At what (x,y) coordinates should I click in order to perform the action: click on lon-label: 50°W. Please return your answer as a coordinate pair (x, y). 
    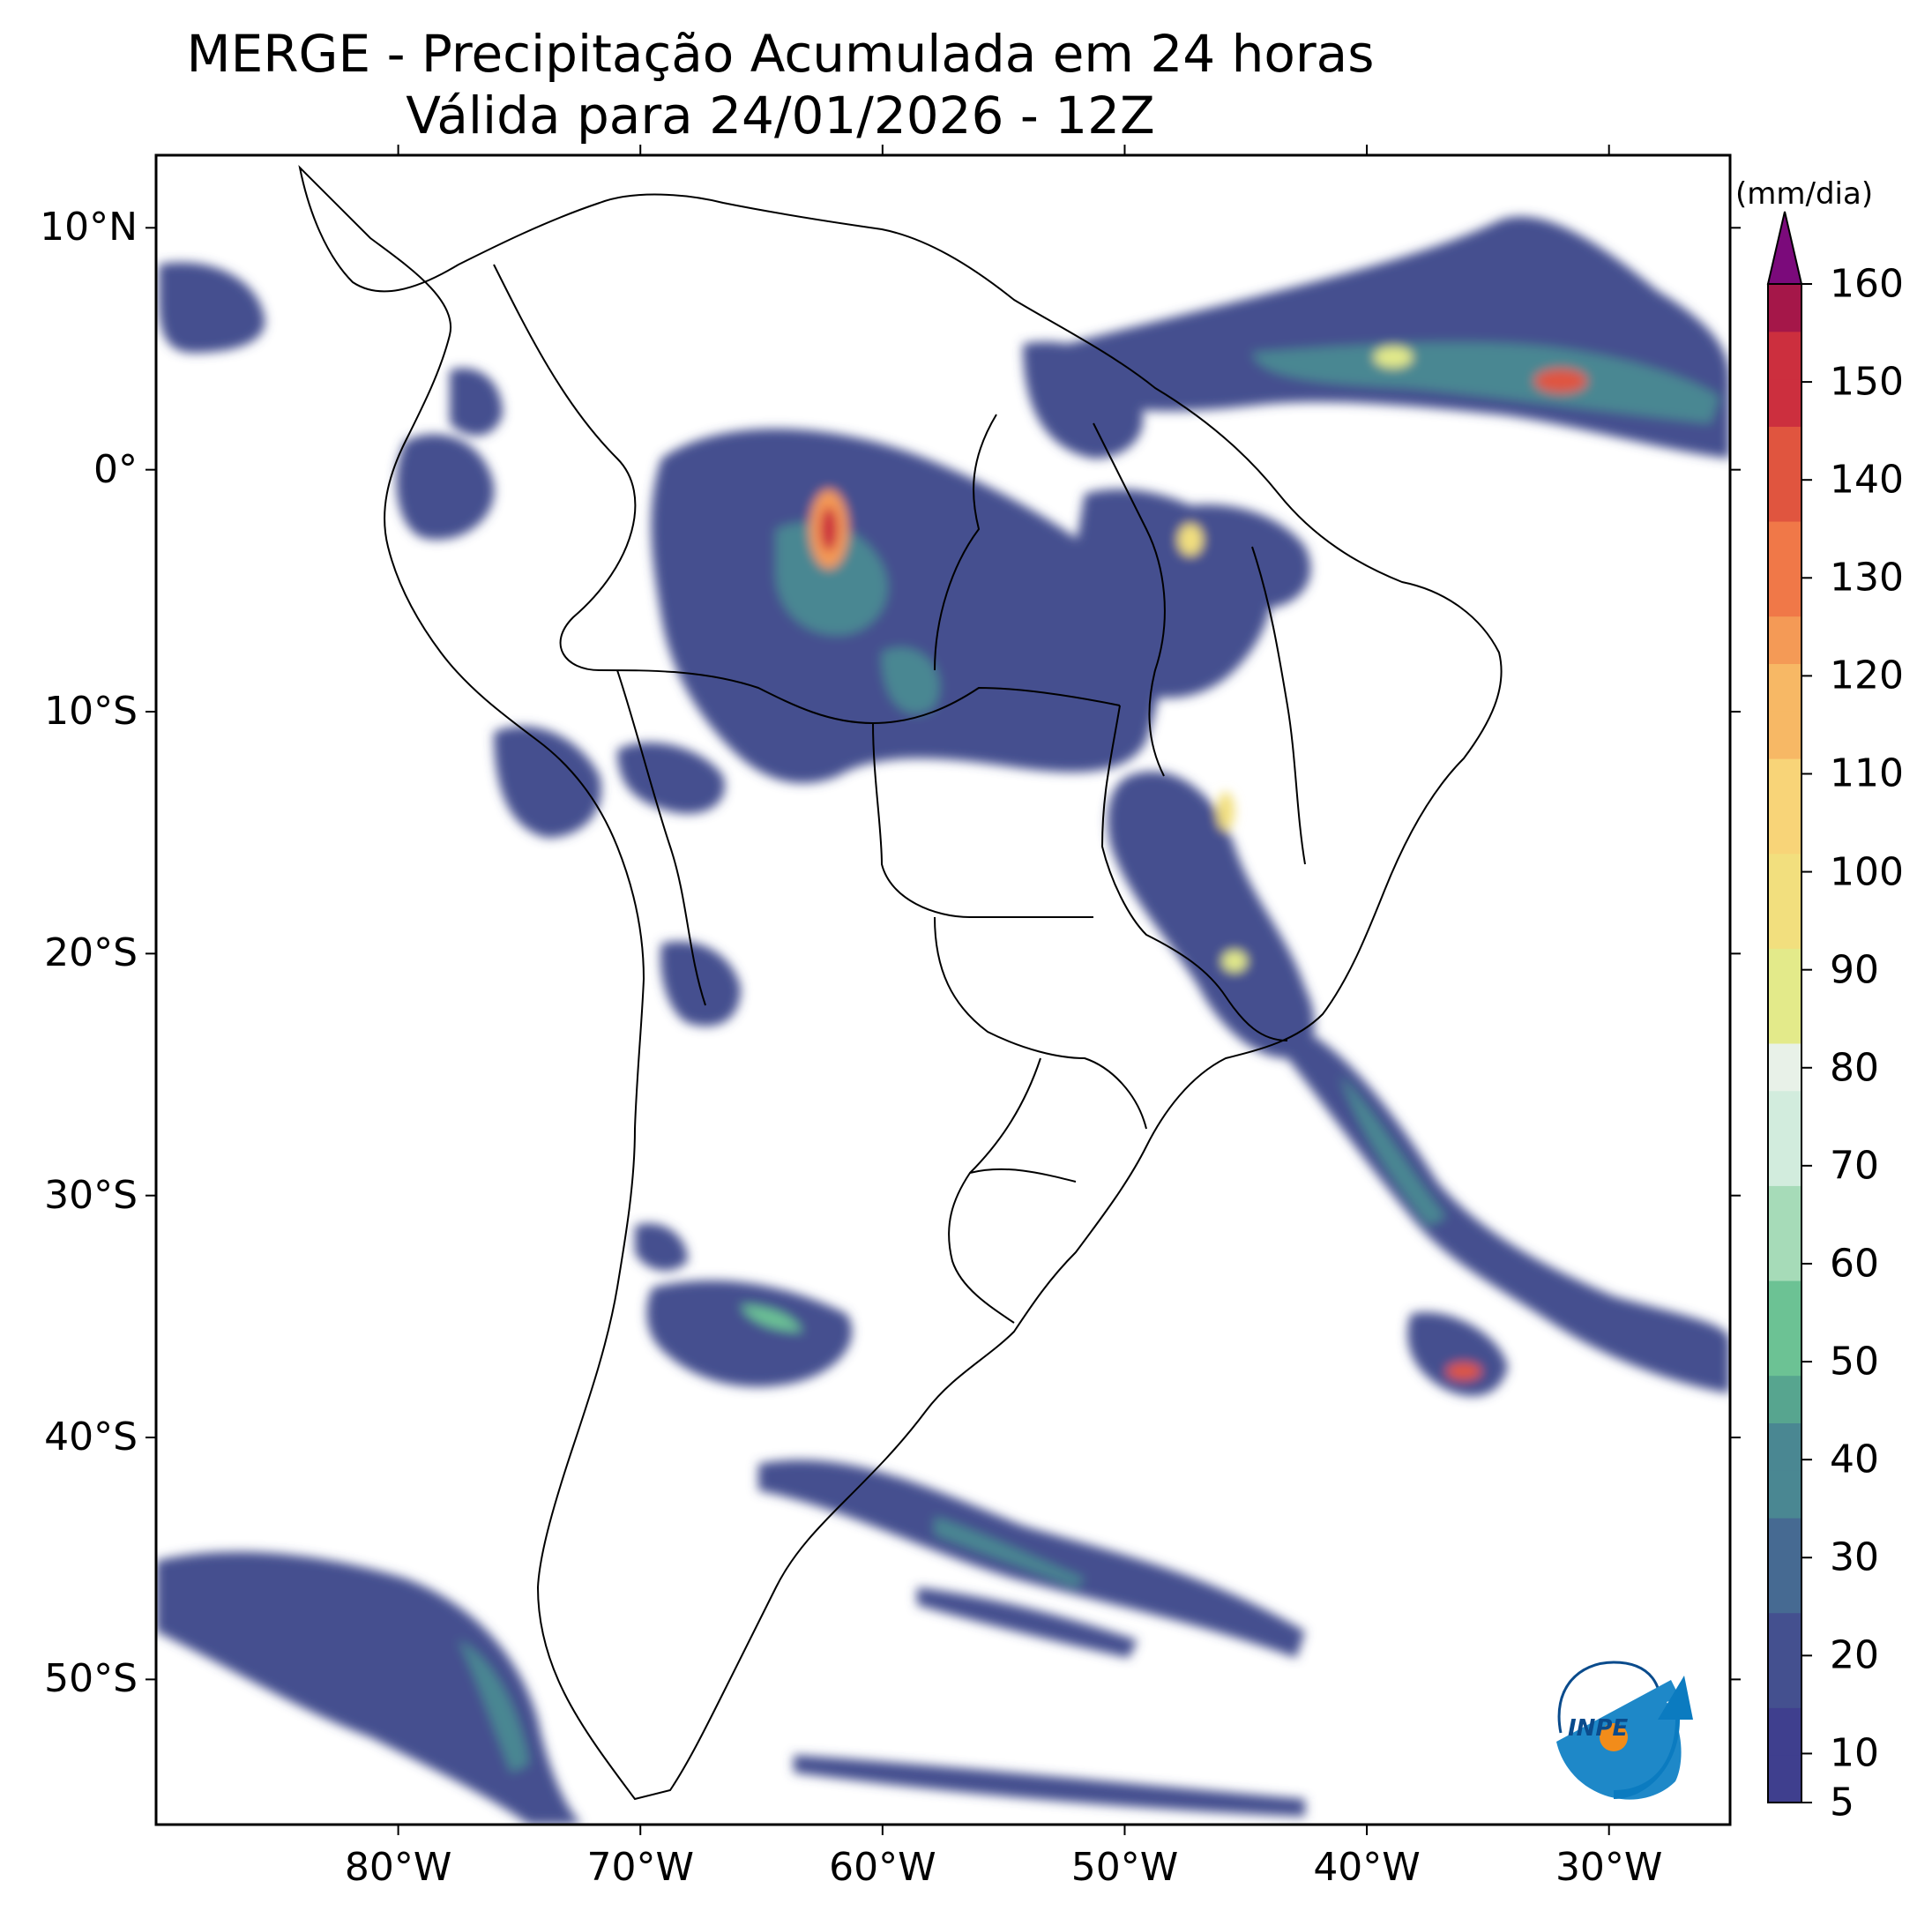
    Looking at the image, I should click on (1124, 1868).